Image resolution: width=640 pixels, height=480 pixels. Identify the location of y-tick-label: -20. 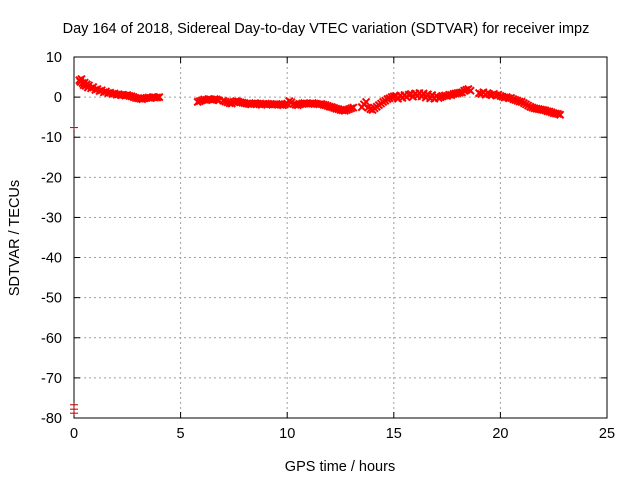
(51, 178).